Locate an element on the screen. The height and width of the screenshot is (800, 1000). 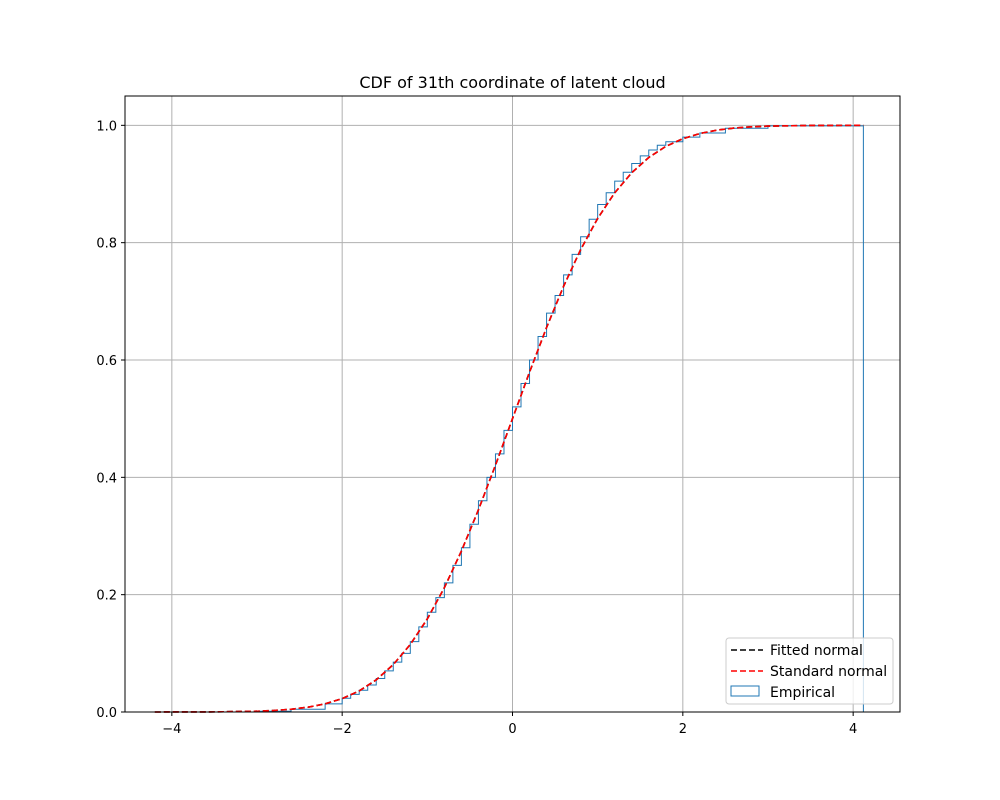
y-tick-label: 0.6 is located at coordinates (106, 361).